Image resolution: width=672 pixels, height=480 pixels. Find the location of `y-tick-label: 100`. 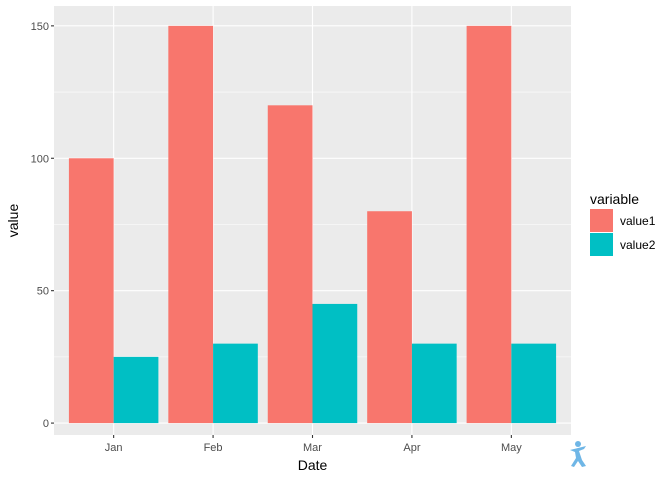

y-tick-label: 100 is located at coordinates (40, 159).